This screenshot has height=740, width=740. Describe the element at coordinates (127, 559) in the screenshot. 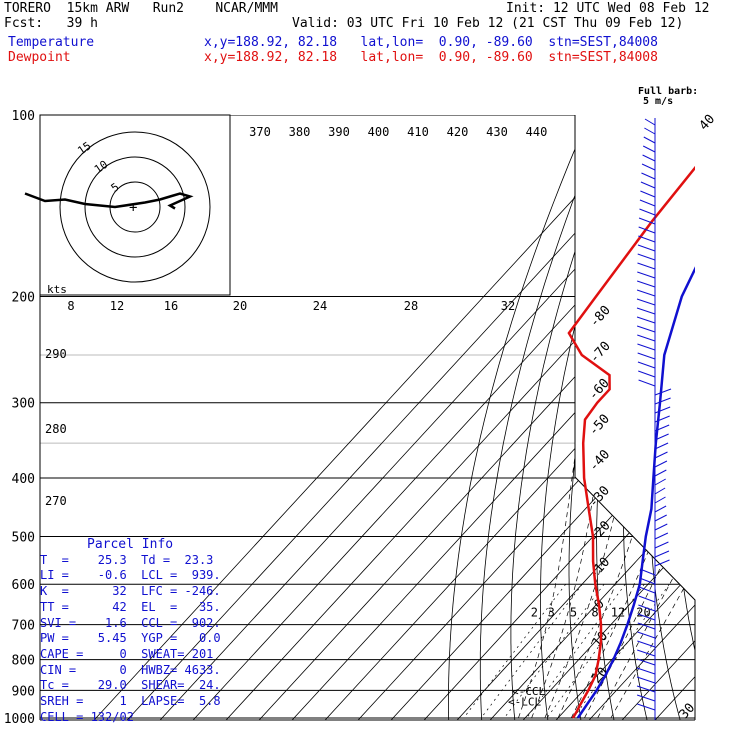

I see `parcel-info-row: T = 25.3 Td = 23.3` at that location.